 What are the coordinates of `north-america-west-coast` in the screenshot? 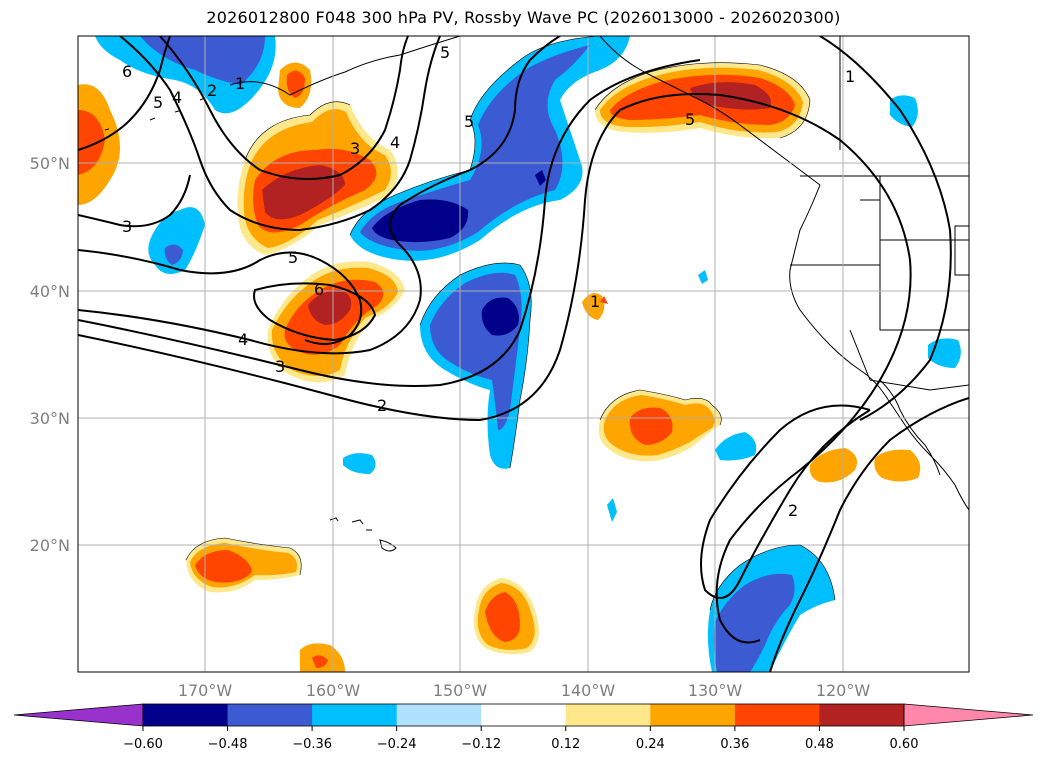 It's located at (879, 347).